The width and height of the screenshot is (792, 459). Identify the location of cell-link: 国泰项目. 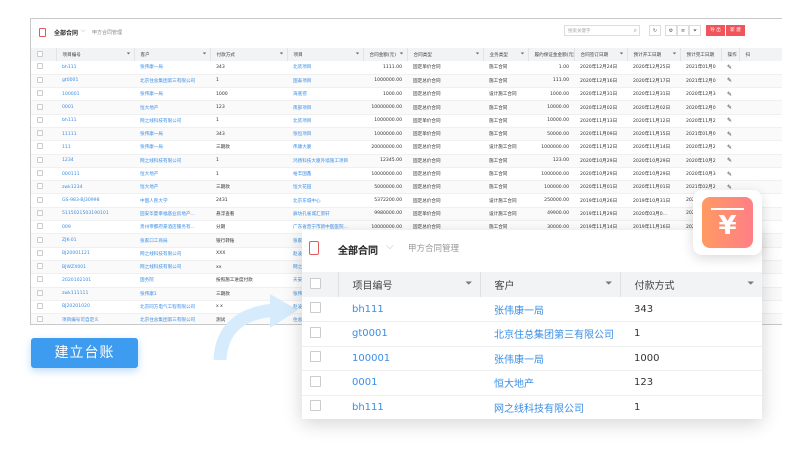
(325, 81).